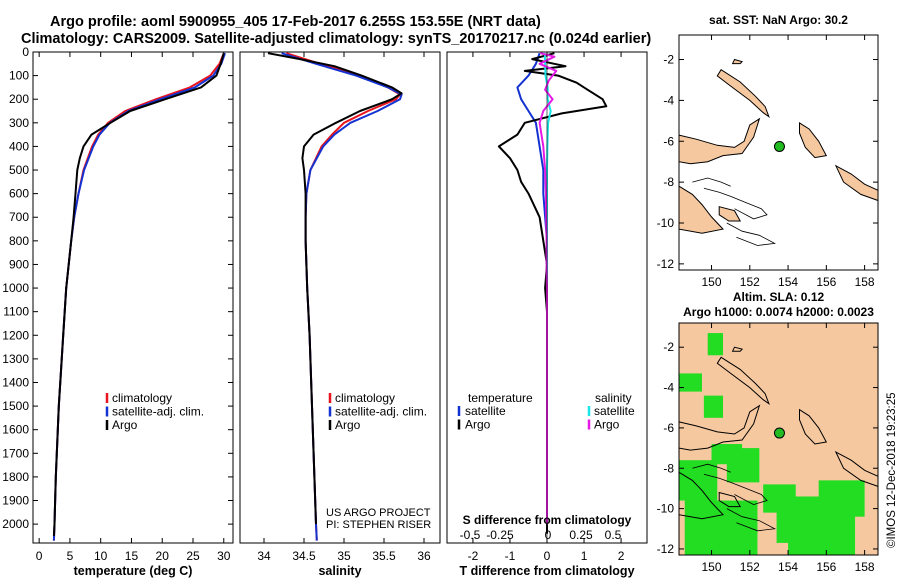 The height and width of the screenshot is (580, 900). What do you see at coordinates (892, 470) in the screenshot?
I see `imos-timestamp: ©IMOS 12-Dec-2018 19:23:25` at bounding box center [892, 470].